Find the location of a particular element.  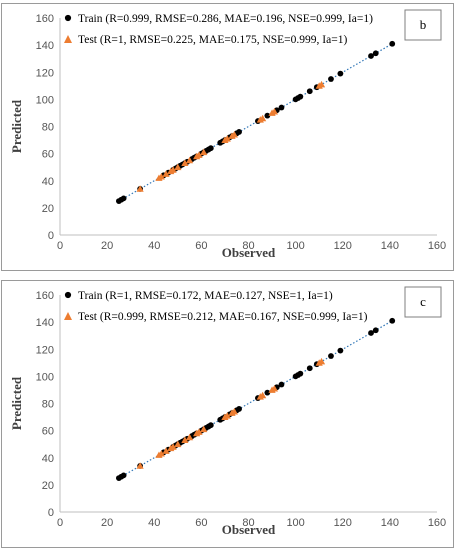

x-tick-label: 120 is located at coordinates (343, 246).